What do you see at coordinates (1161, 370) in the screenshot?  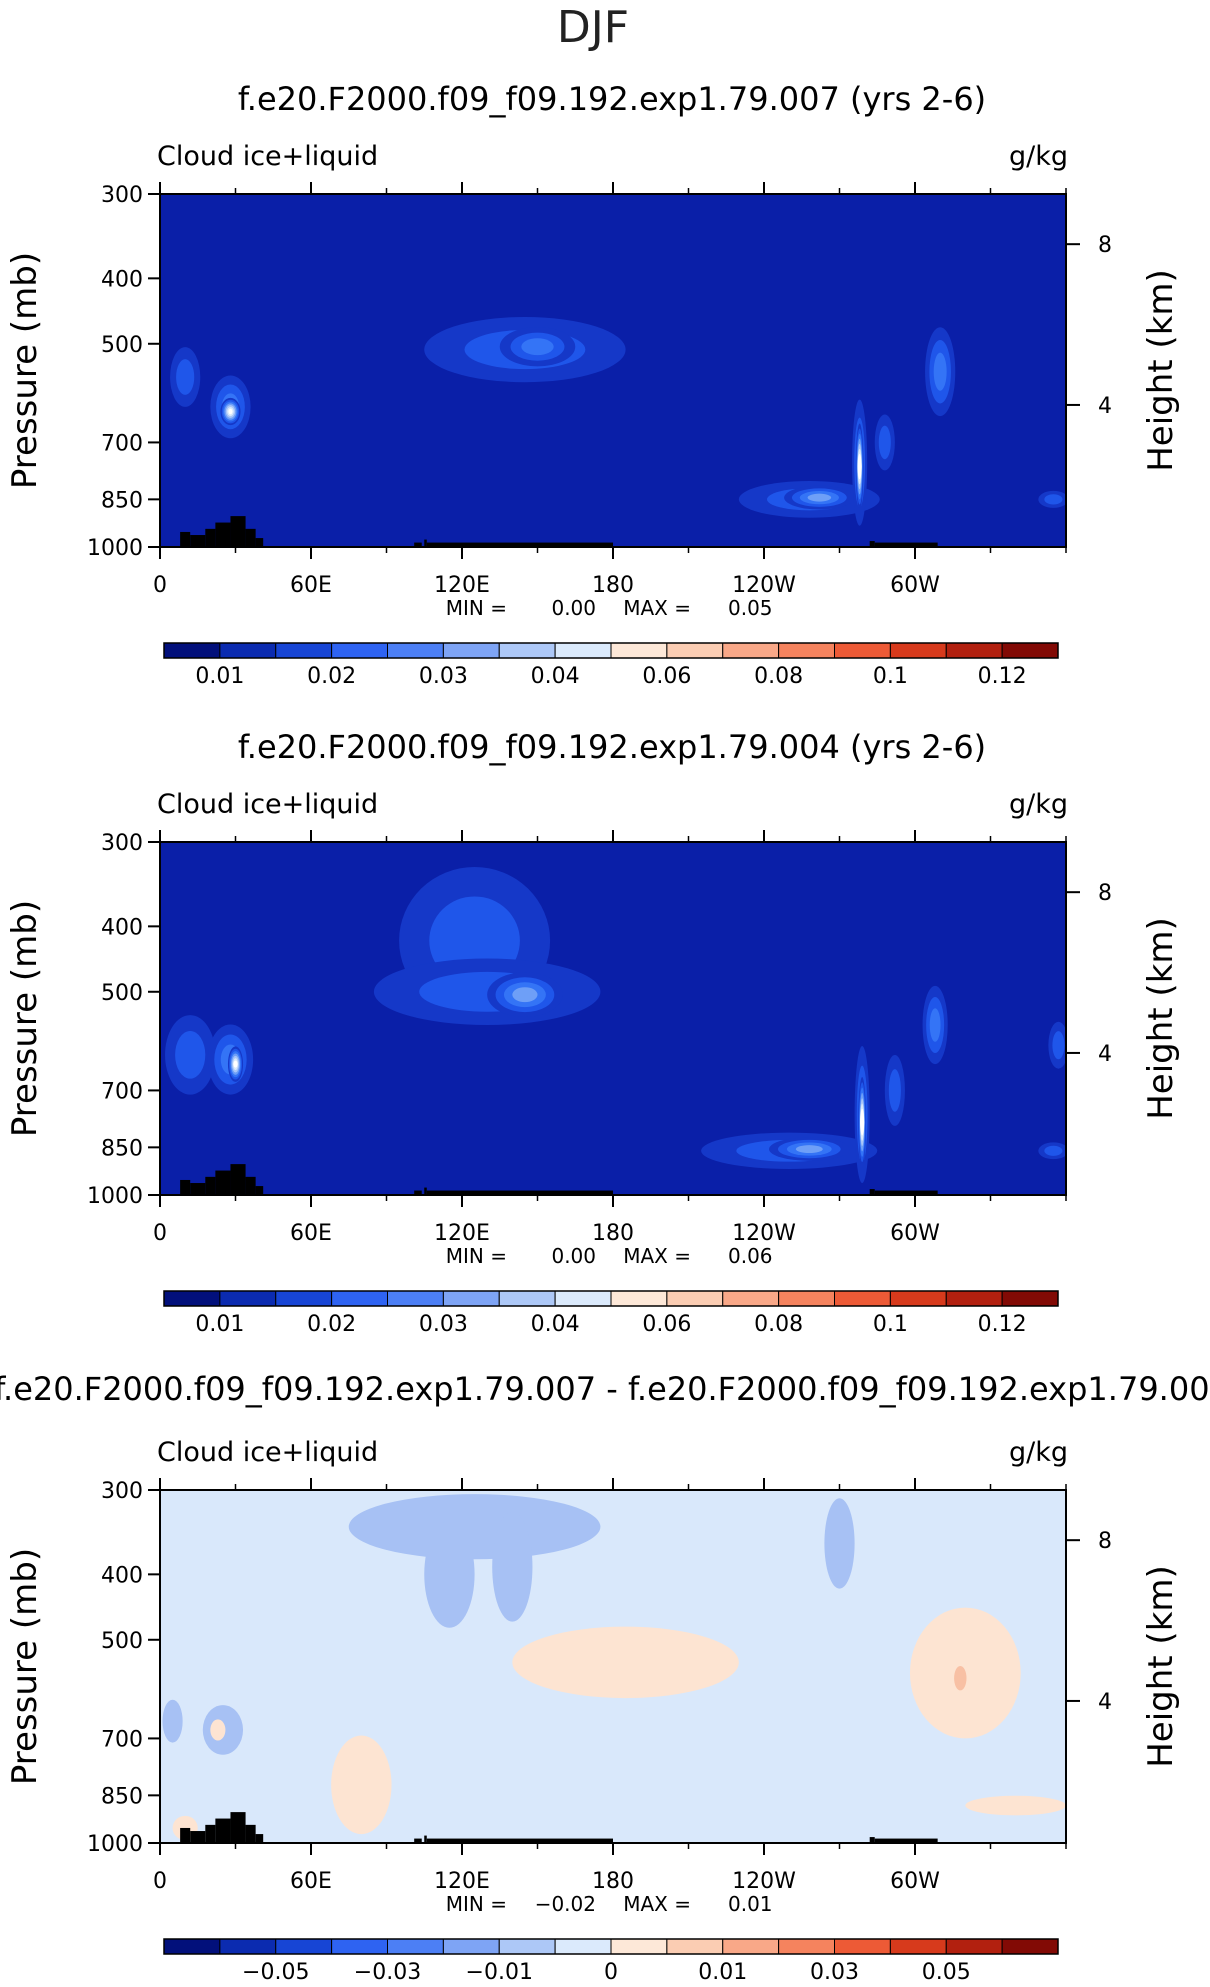 I see `y2-axis-label: Height (km)` at bounding box center [1161, 370].